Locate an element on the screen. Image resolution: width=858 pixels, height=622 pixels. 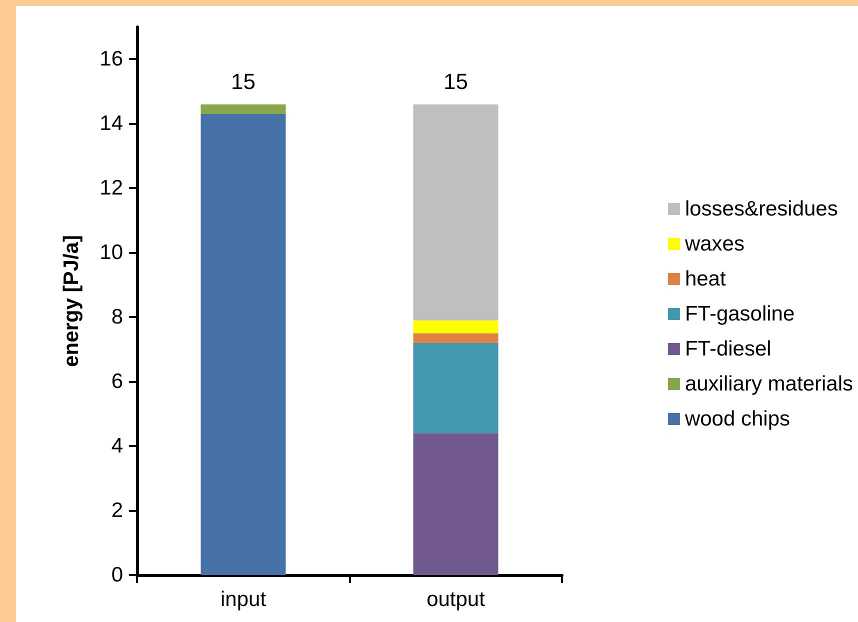
legend-label: losses&residues is located at coordinates (761, 209).